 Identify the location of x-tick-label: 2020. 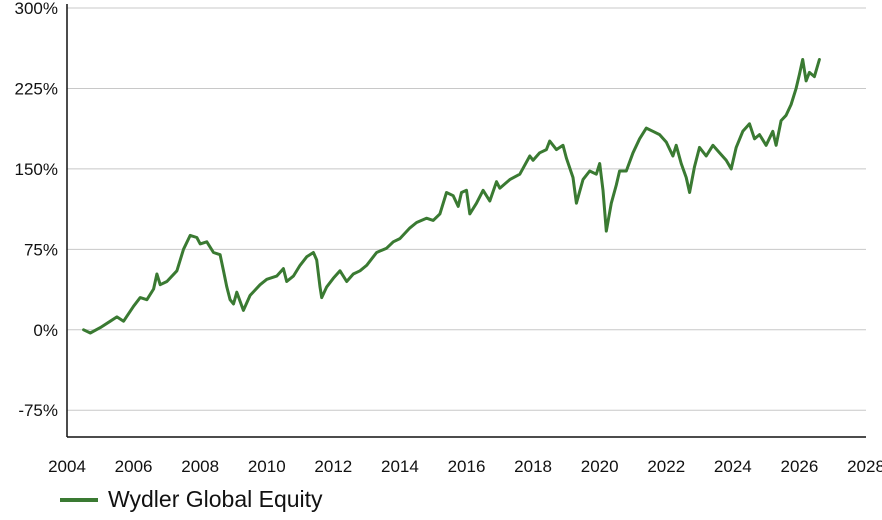
(600, 466).